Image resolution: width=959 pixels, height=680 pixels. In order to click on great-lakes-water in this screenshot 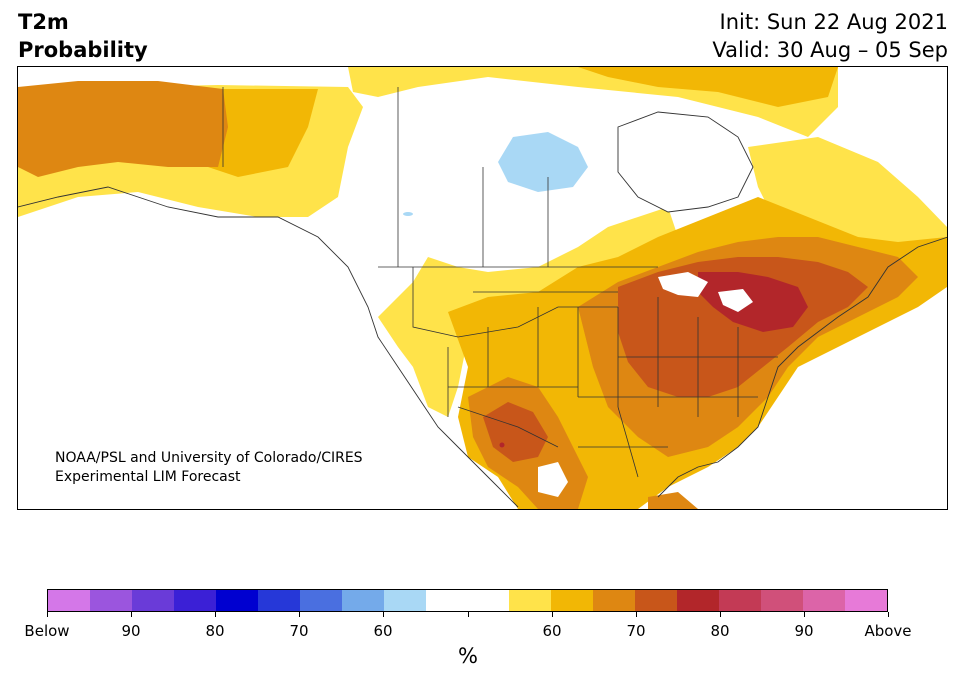, I will do `click(705, 292)`.